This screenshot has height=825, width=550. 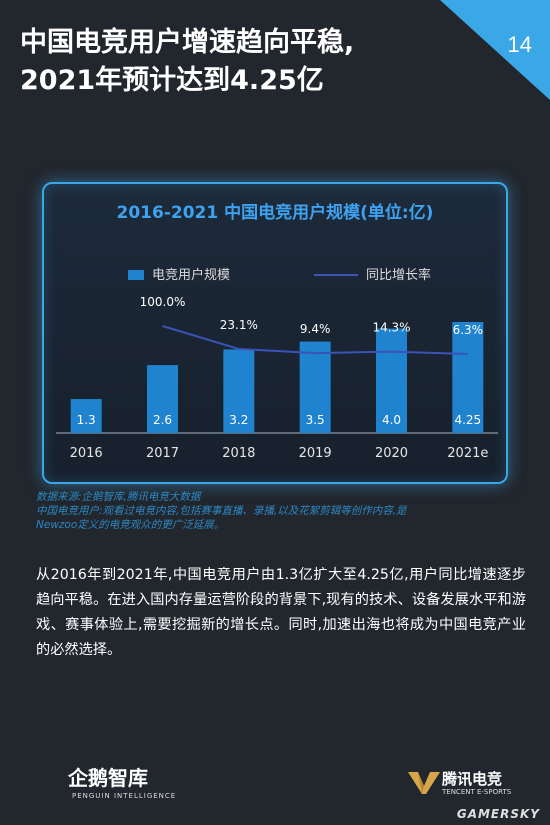 I want to click on penguin-logo-name: 企鹅智库, so click(x=108, y=778).